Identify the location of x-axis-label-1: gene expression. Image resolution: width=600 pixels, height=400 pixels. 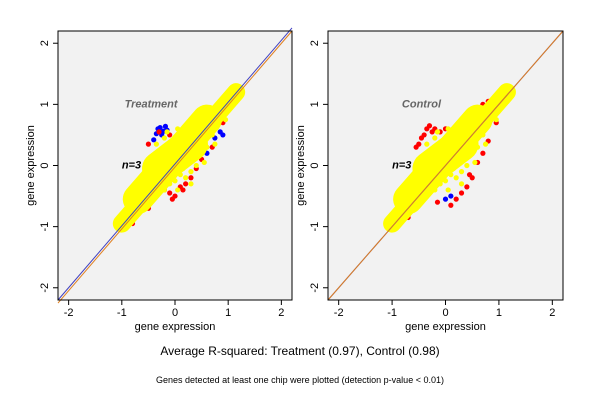
(175, 327).